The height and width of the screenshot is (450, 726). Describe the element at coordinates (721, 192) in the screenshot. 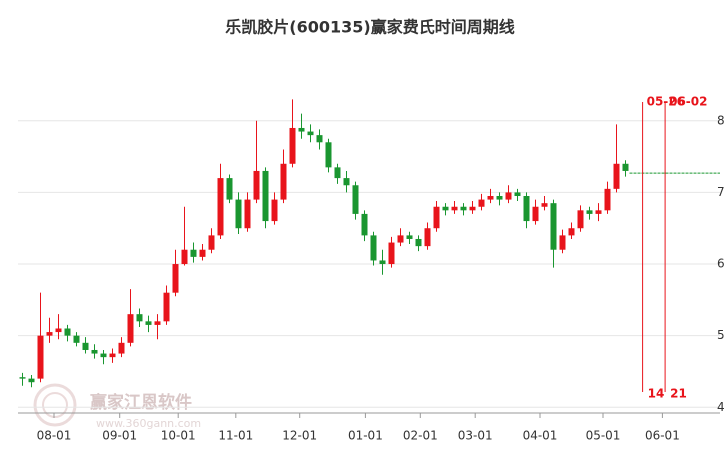

I see `y-tick-label: 7` at that location.